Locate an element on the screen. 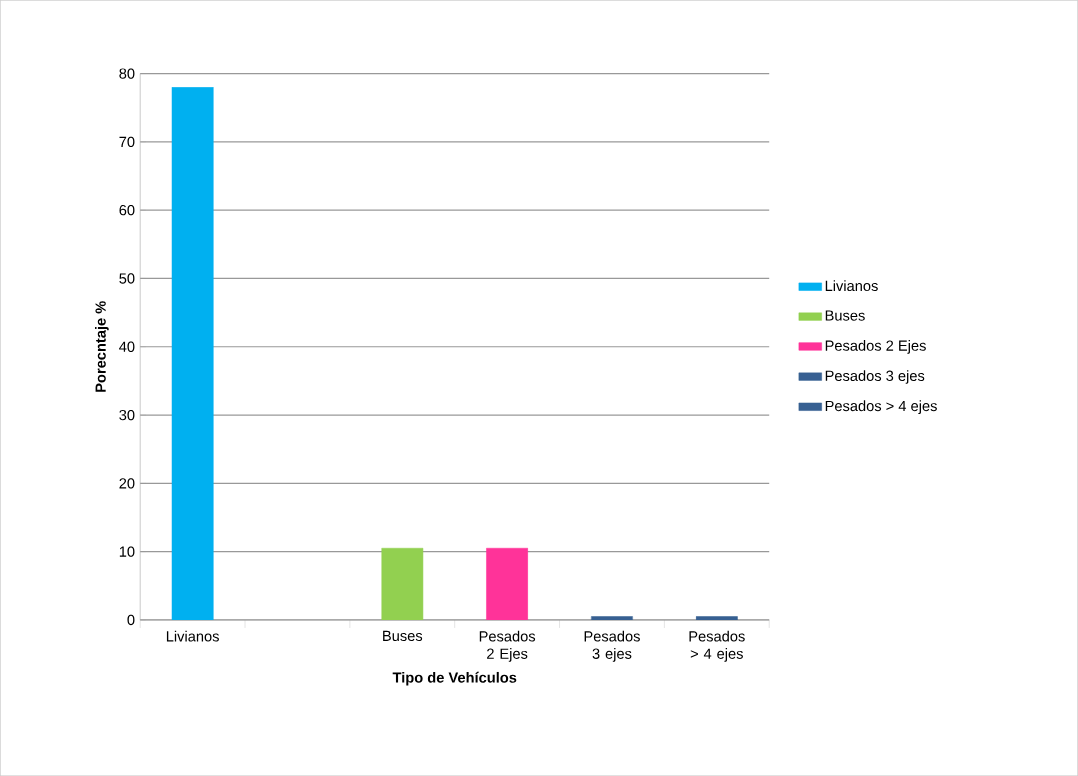 The width and height of the screenshot is (1078, 776). x-tick-label: Livianos is located at coordinates (192, 636).